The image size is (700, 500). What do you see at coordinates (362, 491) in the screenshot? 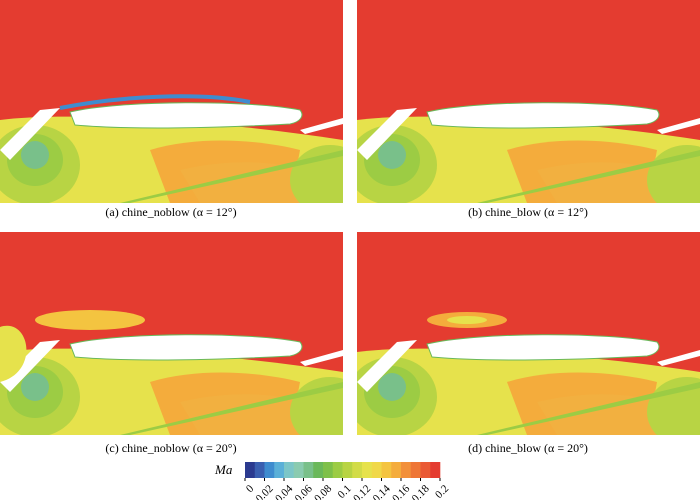
I see `tick-label: 0.12` at bounding box center [362, 491].